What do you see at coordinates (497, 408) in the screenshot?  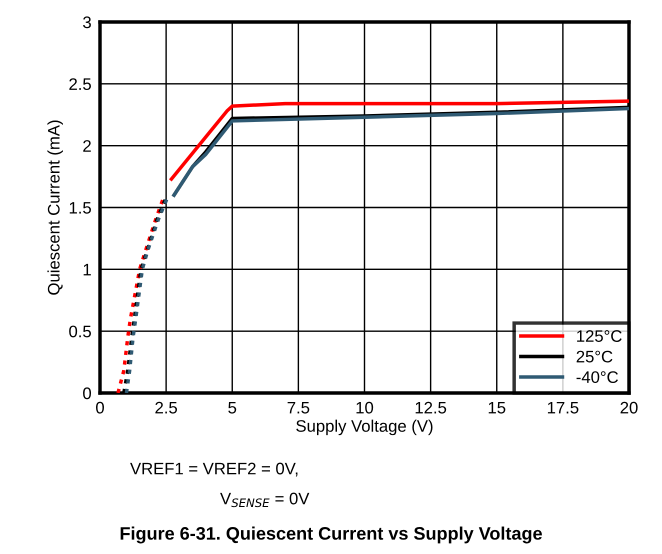 I see `x-tick-label: 15` at bounding box center [497, 408].